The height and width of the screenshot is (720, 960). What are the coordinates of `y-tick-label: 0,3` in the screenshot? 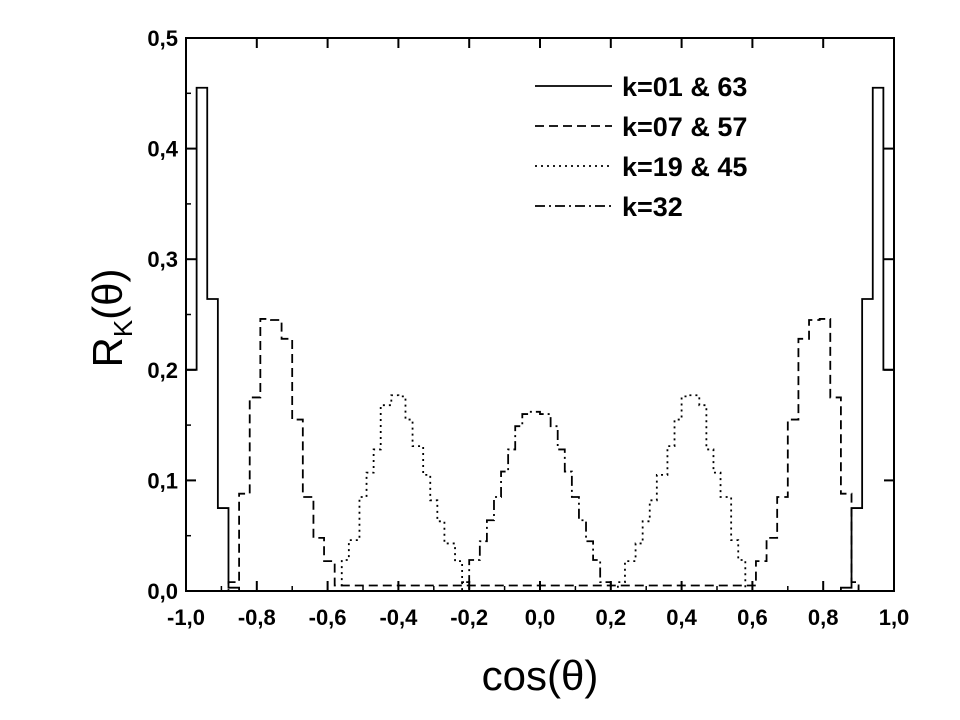 It's located at (162, 259).